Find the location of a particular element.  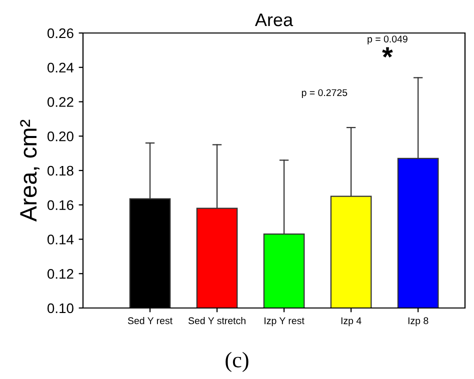

y-tick-label: 0.26 is located at coordinates (60, 33).